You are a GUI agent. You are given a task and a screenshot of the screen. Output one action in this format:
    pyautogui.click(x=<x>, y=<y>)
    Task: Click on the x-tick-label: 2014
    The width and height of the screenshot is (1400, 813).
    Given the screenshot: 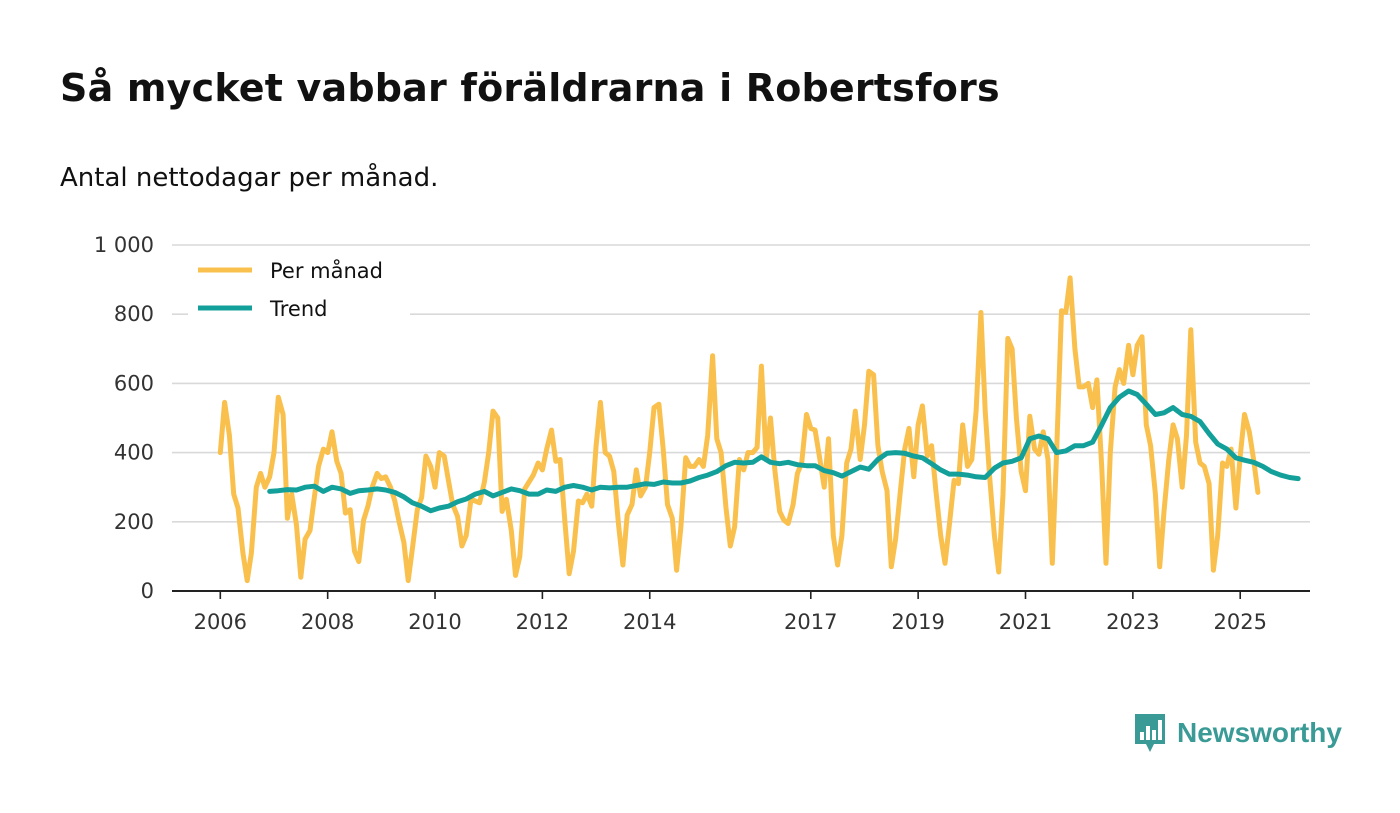 What is the action you would take?
    pyautogui.click(x=649, y=622)
    